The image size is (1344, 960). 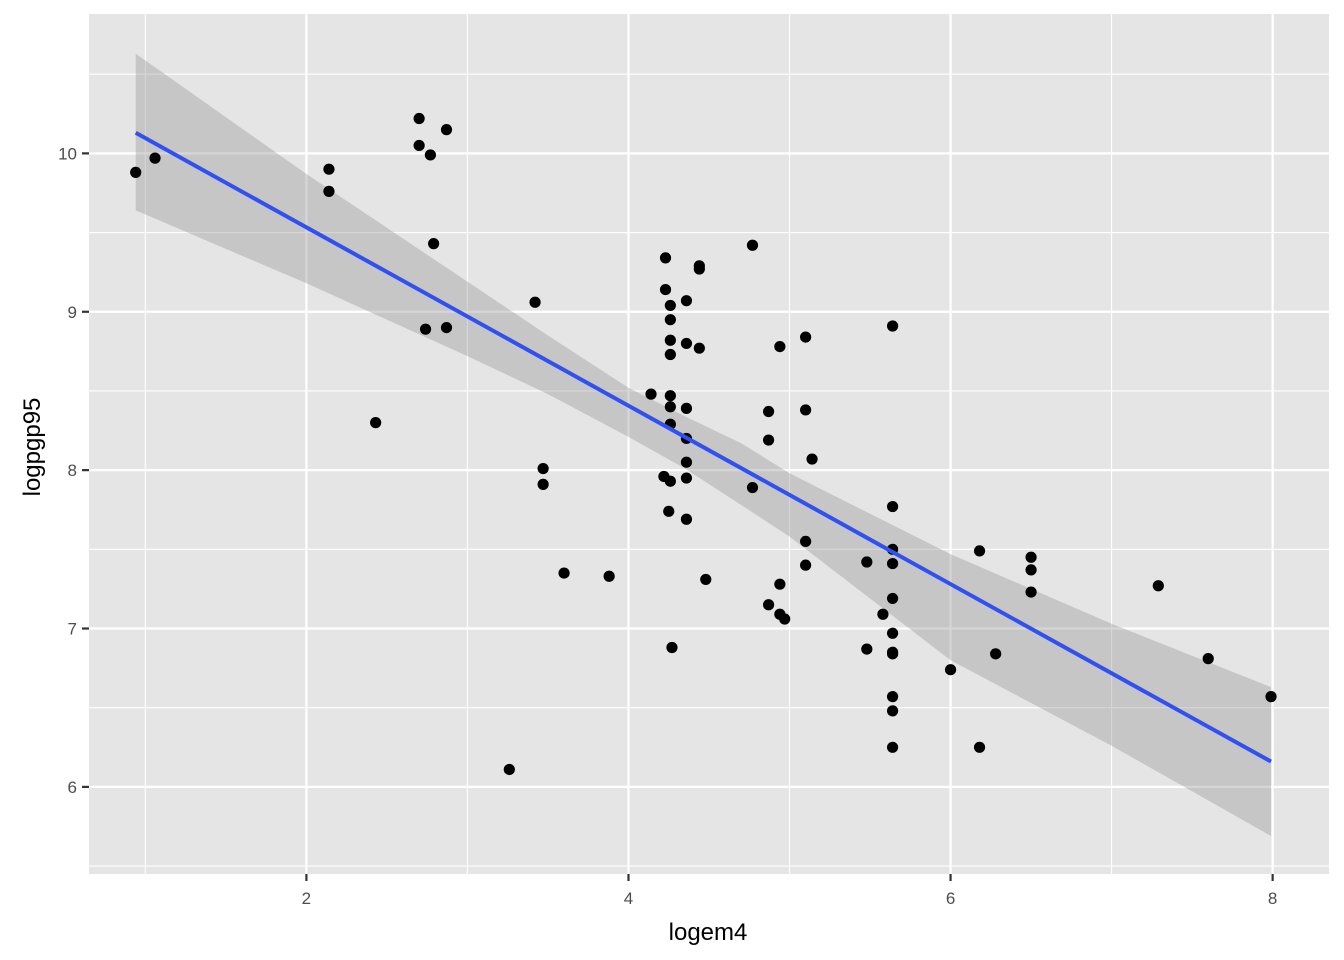 I want to click on x-tick-label: 2, so click(x=306, y=898).